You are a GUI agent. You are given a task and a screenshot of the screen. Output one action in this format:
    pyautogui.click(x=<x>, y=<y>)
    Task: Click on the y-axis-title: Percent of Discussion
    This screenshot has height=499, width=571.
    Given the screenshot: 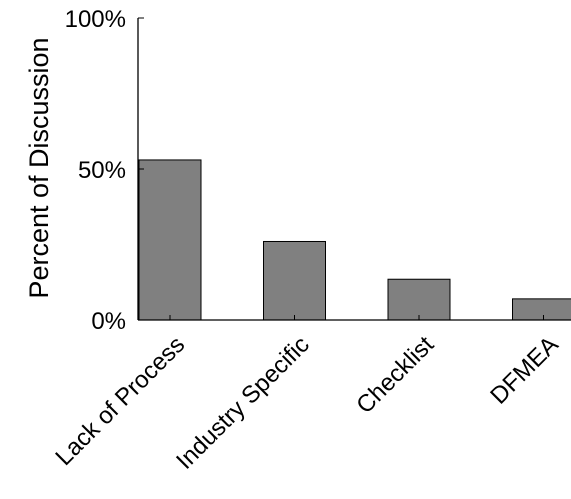 What is the action you would take?
    pyautogui.click(x=39, y=167)
    